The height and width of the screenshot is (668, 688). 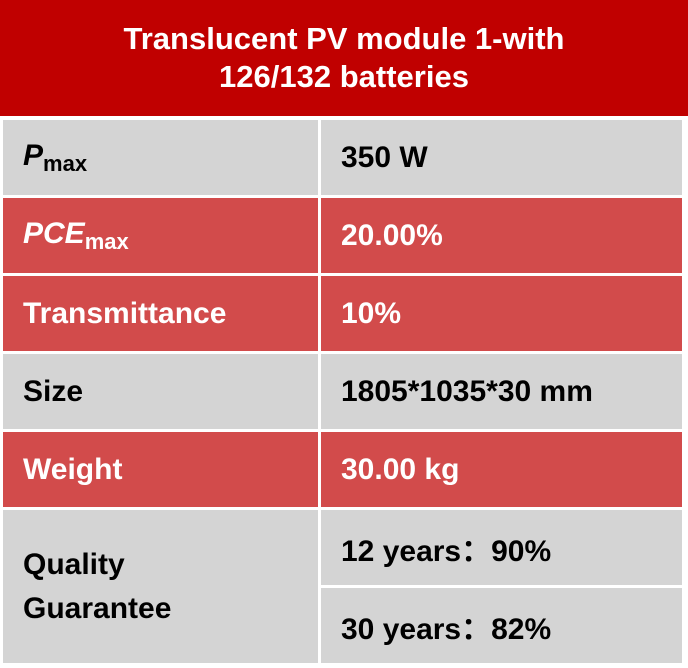 What do you see at coordinates (392, 235) in the screenshot?
I see `value: 20.00%` at bounding box center [392, 235].